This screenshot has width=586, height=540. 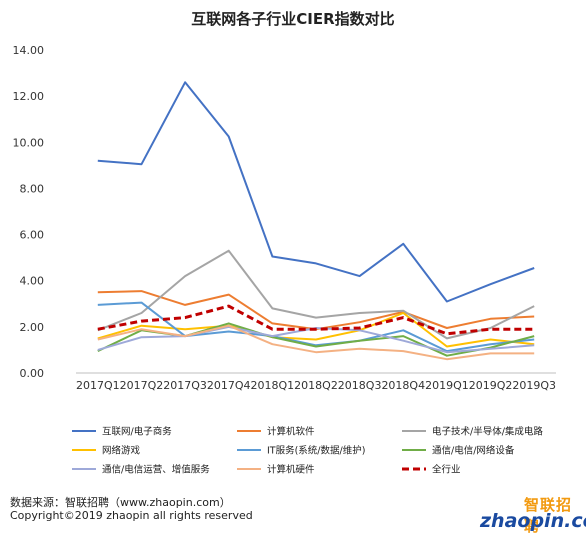 What do you see at coordinates (291, 470) in the screenshot?
I see `legend-label: 计算机硬件` at bounding box center [291, 470].